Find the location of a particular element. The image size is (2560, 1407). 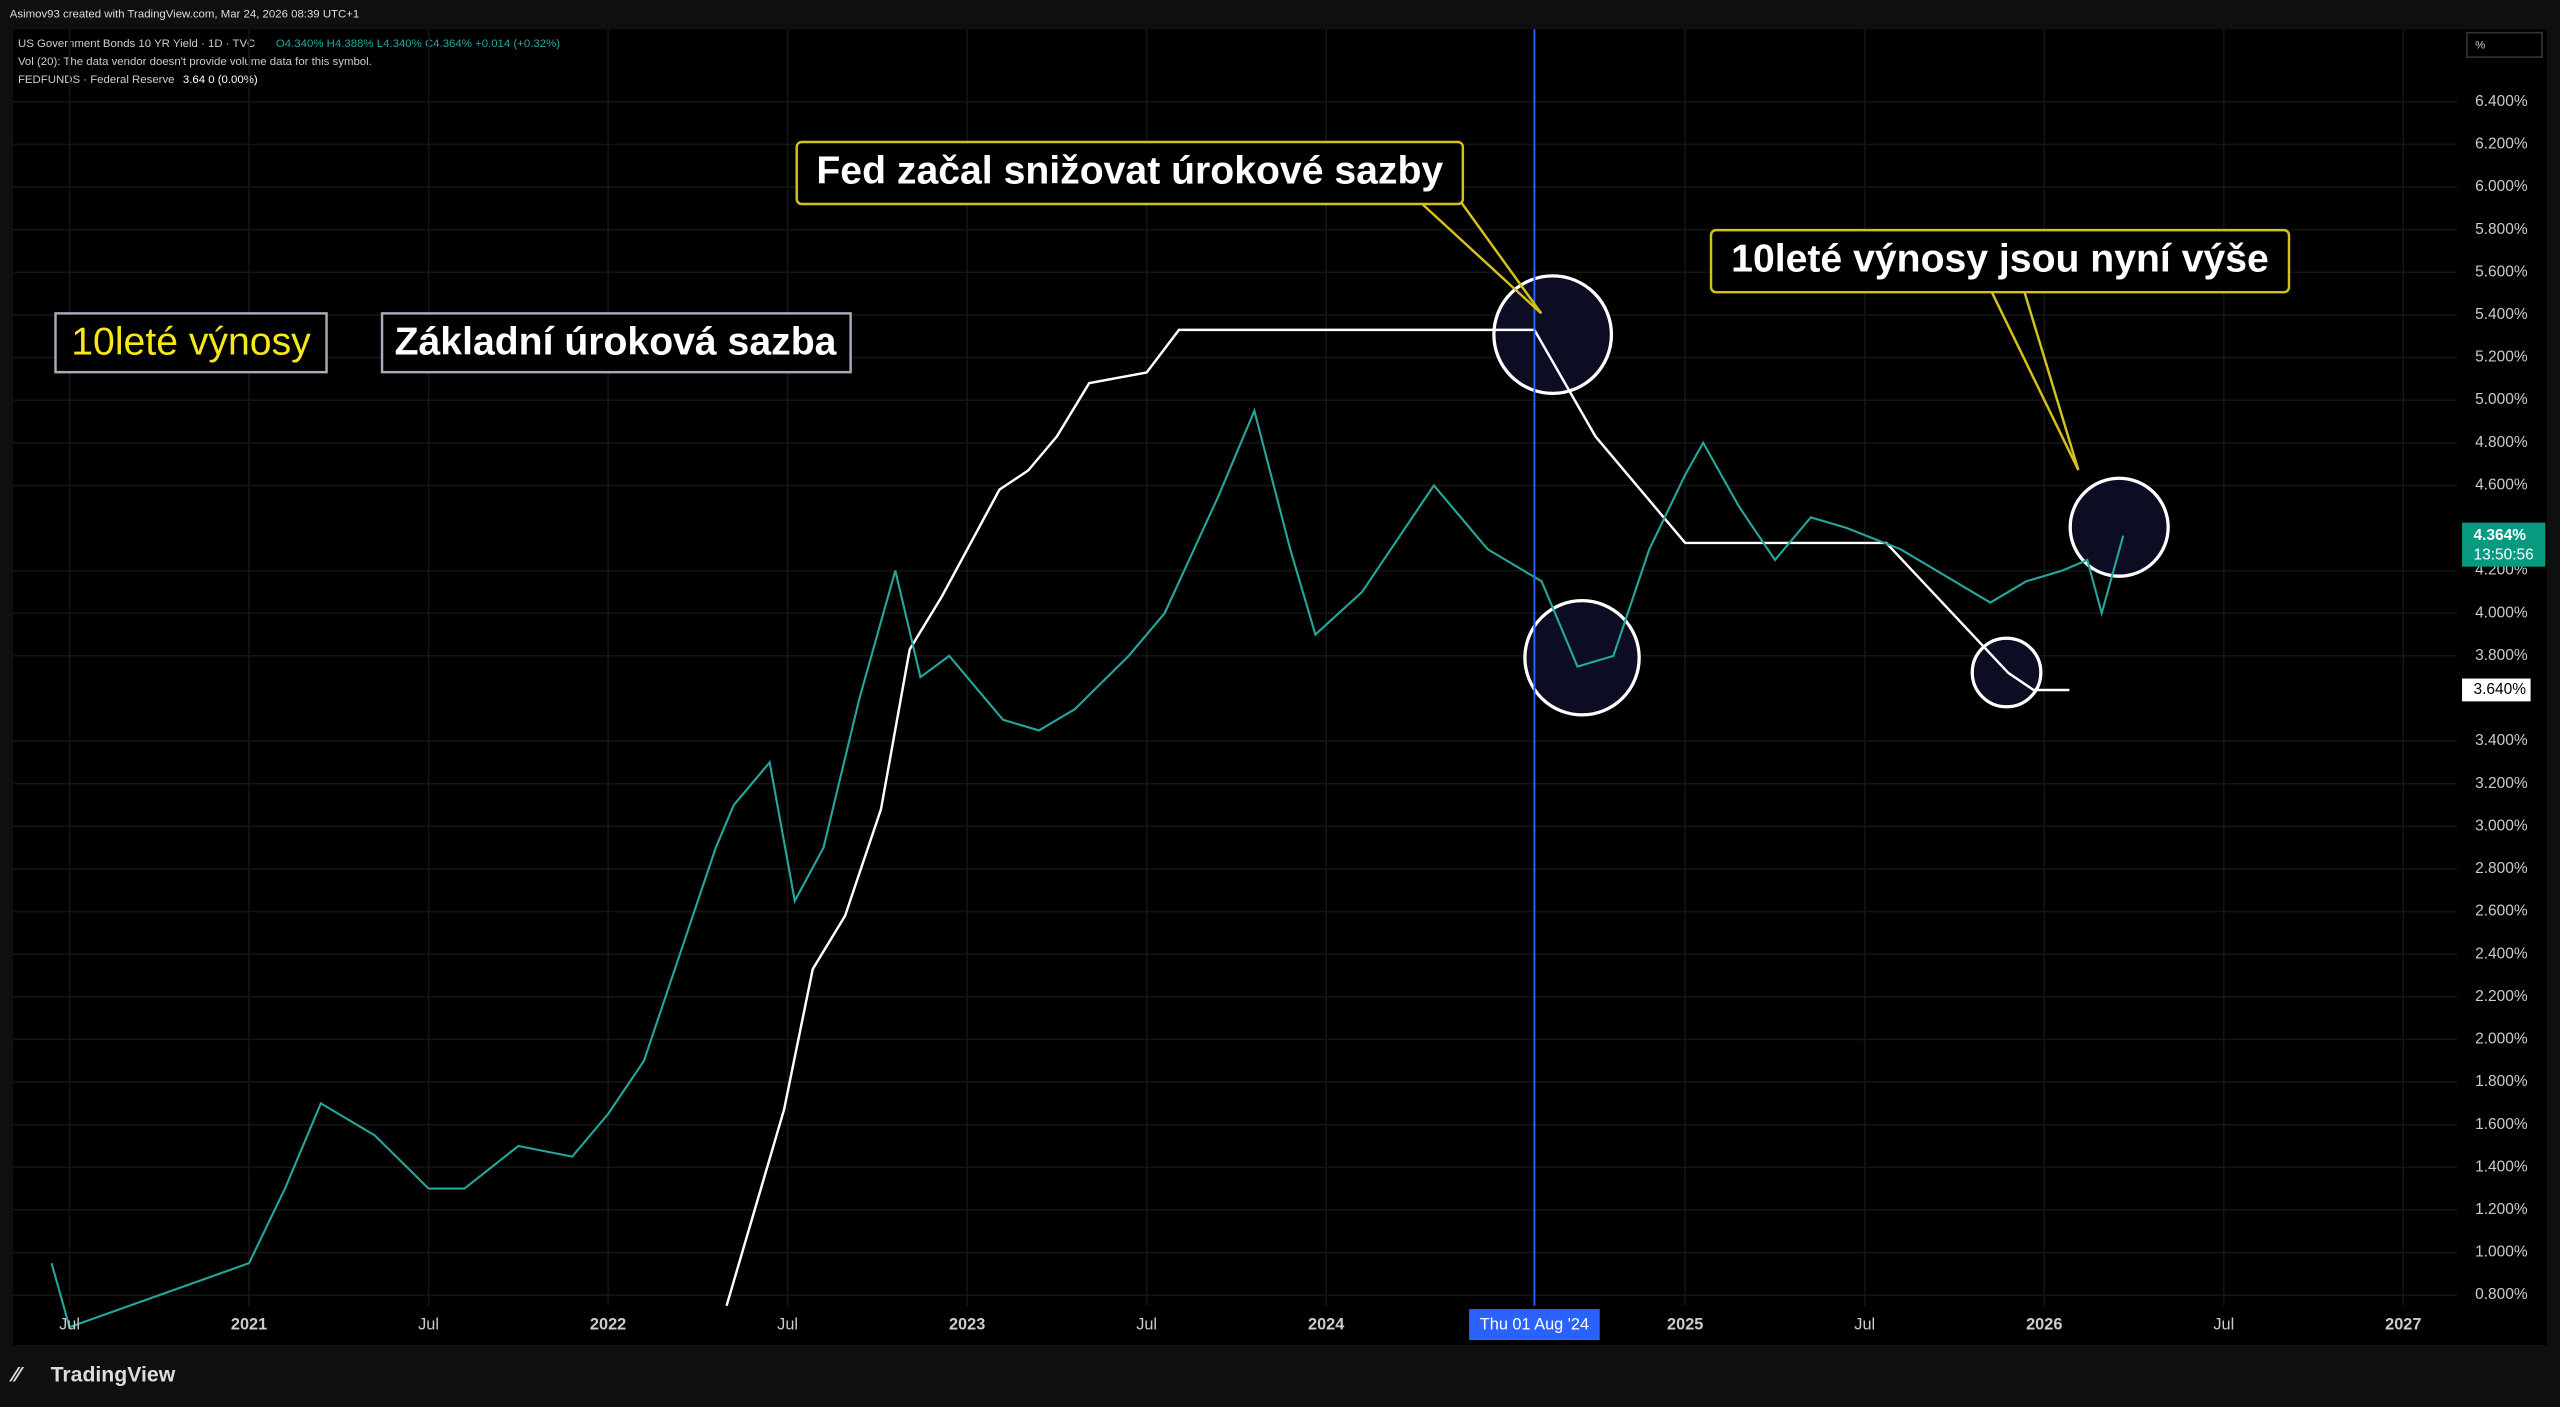

brand-name: TradingView is located at coordinates (113, 1375).